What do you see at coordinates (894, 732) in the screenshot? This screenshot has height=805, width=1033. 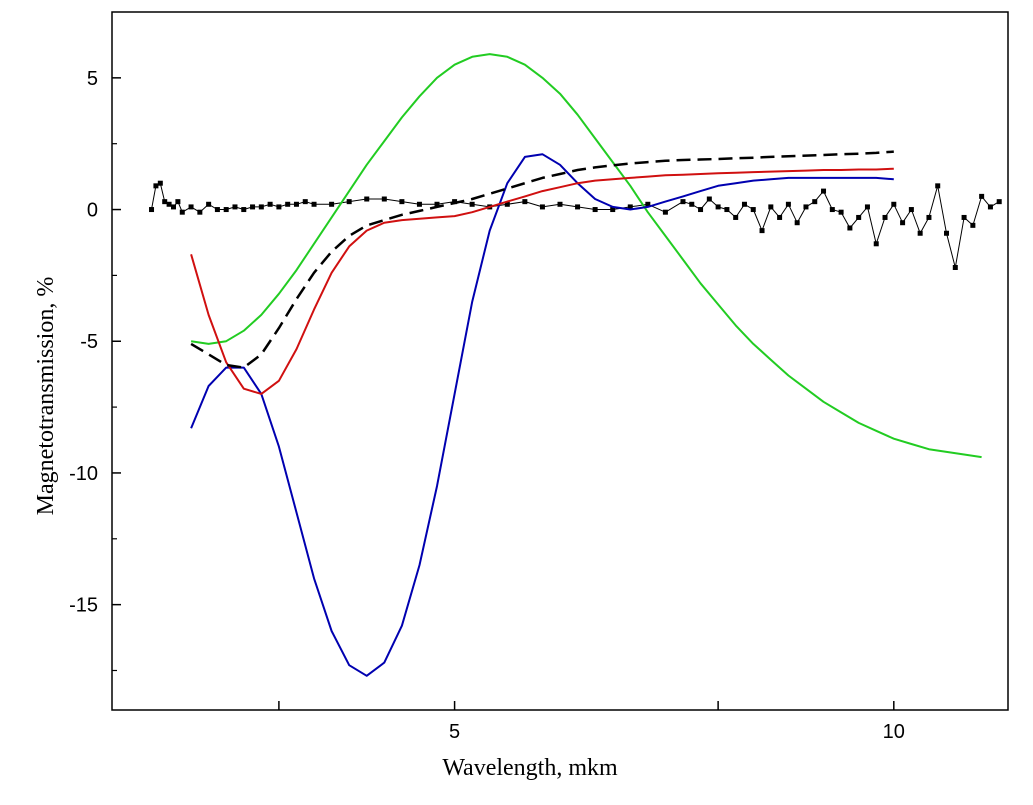 I see `x-tick-label: 10` at bounding box center [894, 732].